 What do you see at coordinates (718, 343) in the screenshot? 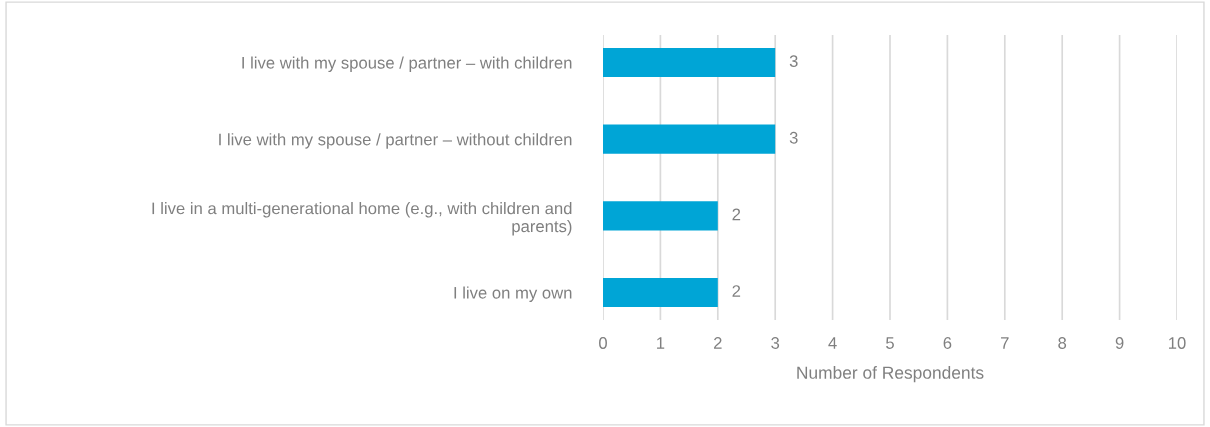
I see `x-tick-label: 2` at bounding box center [718, 343].